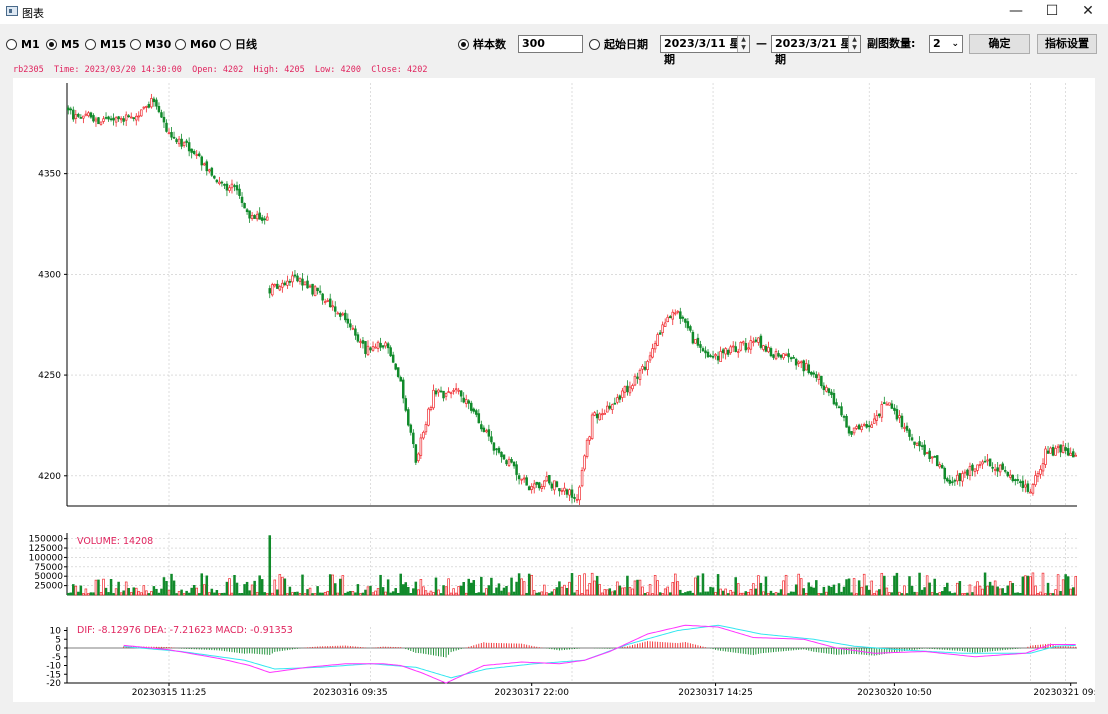  What do you see at coordinates (482, 44) in the screenshot?
I see `samples-radio: 样本数` at bounding box center [482, 44].